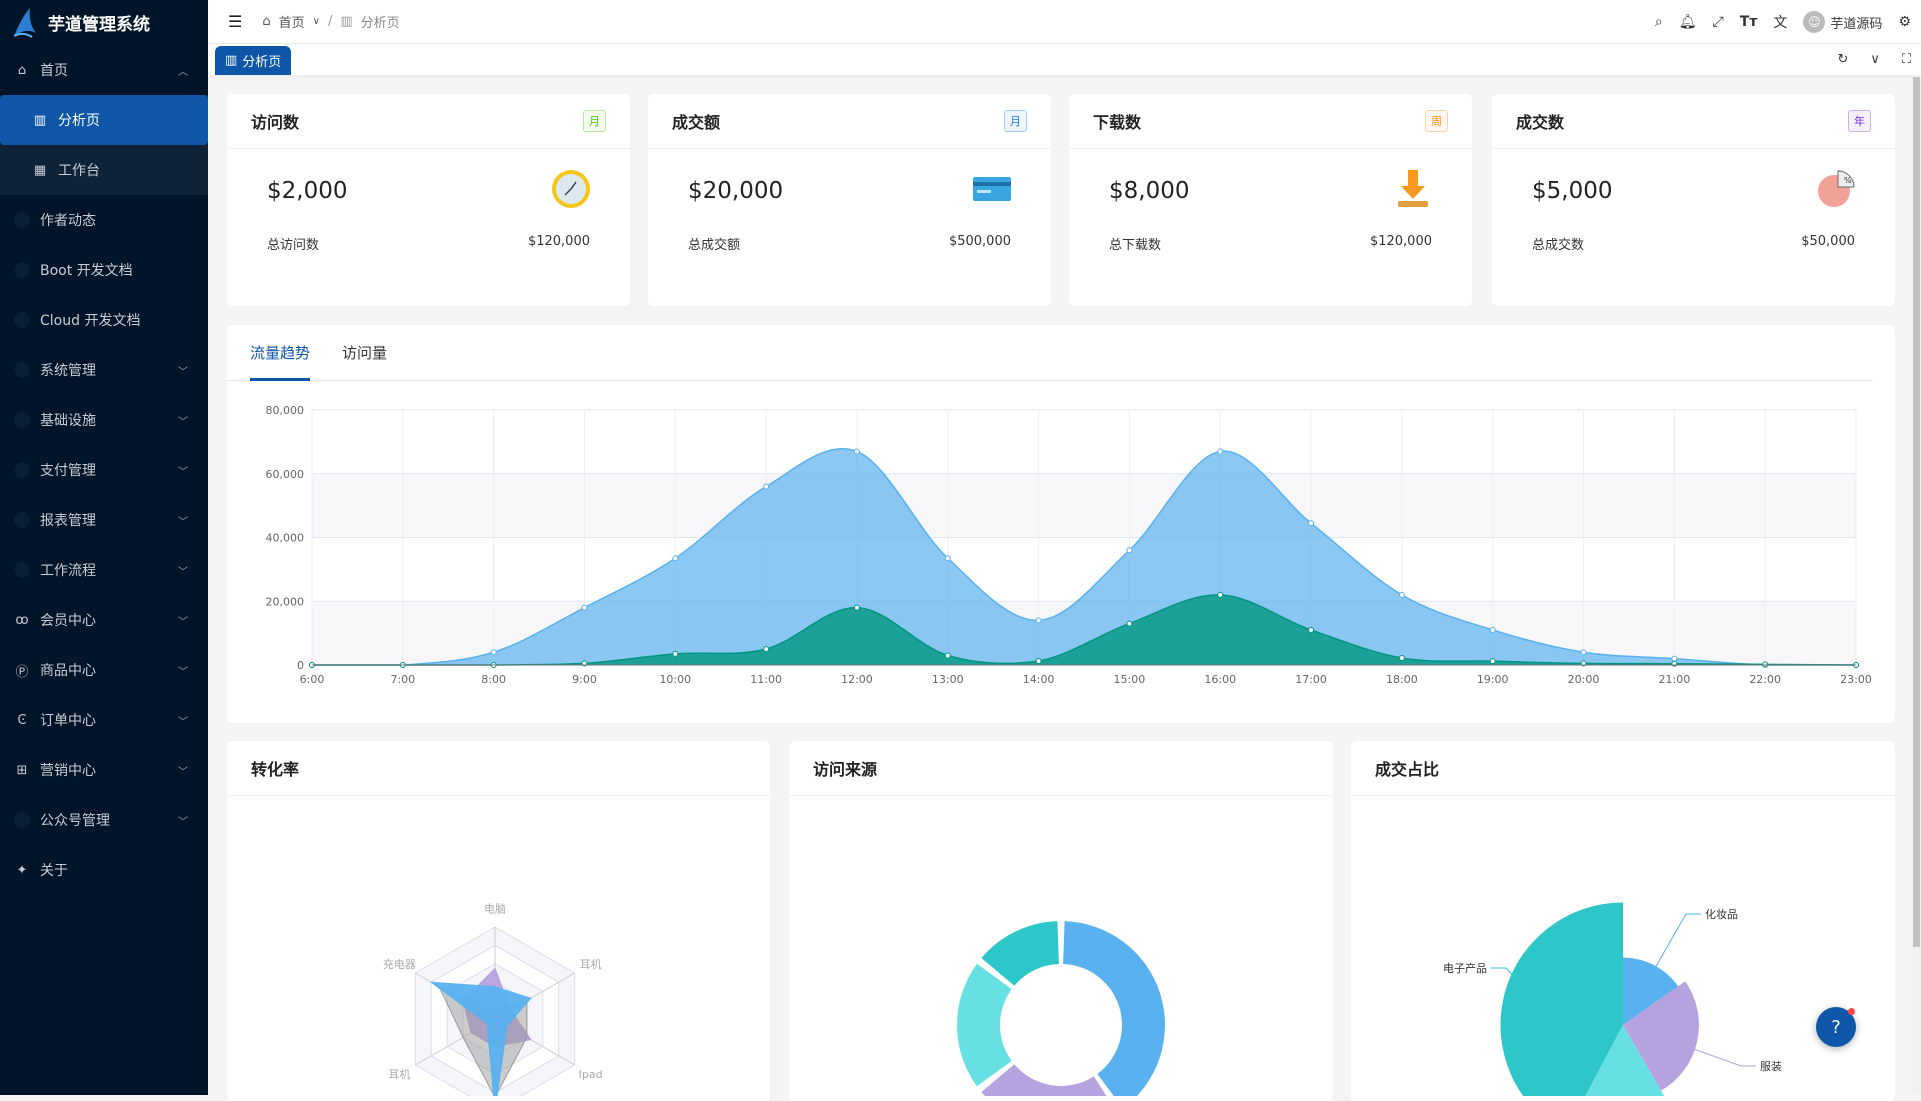 The width and height of the screenshot is (1921, 1101). I want to click on sidebar-item: 基础设施 ﹀, so click(104, 420).